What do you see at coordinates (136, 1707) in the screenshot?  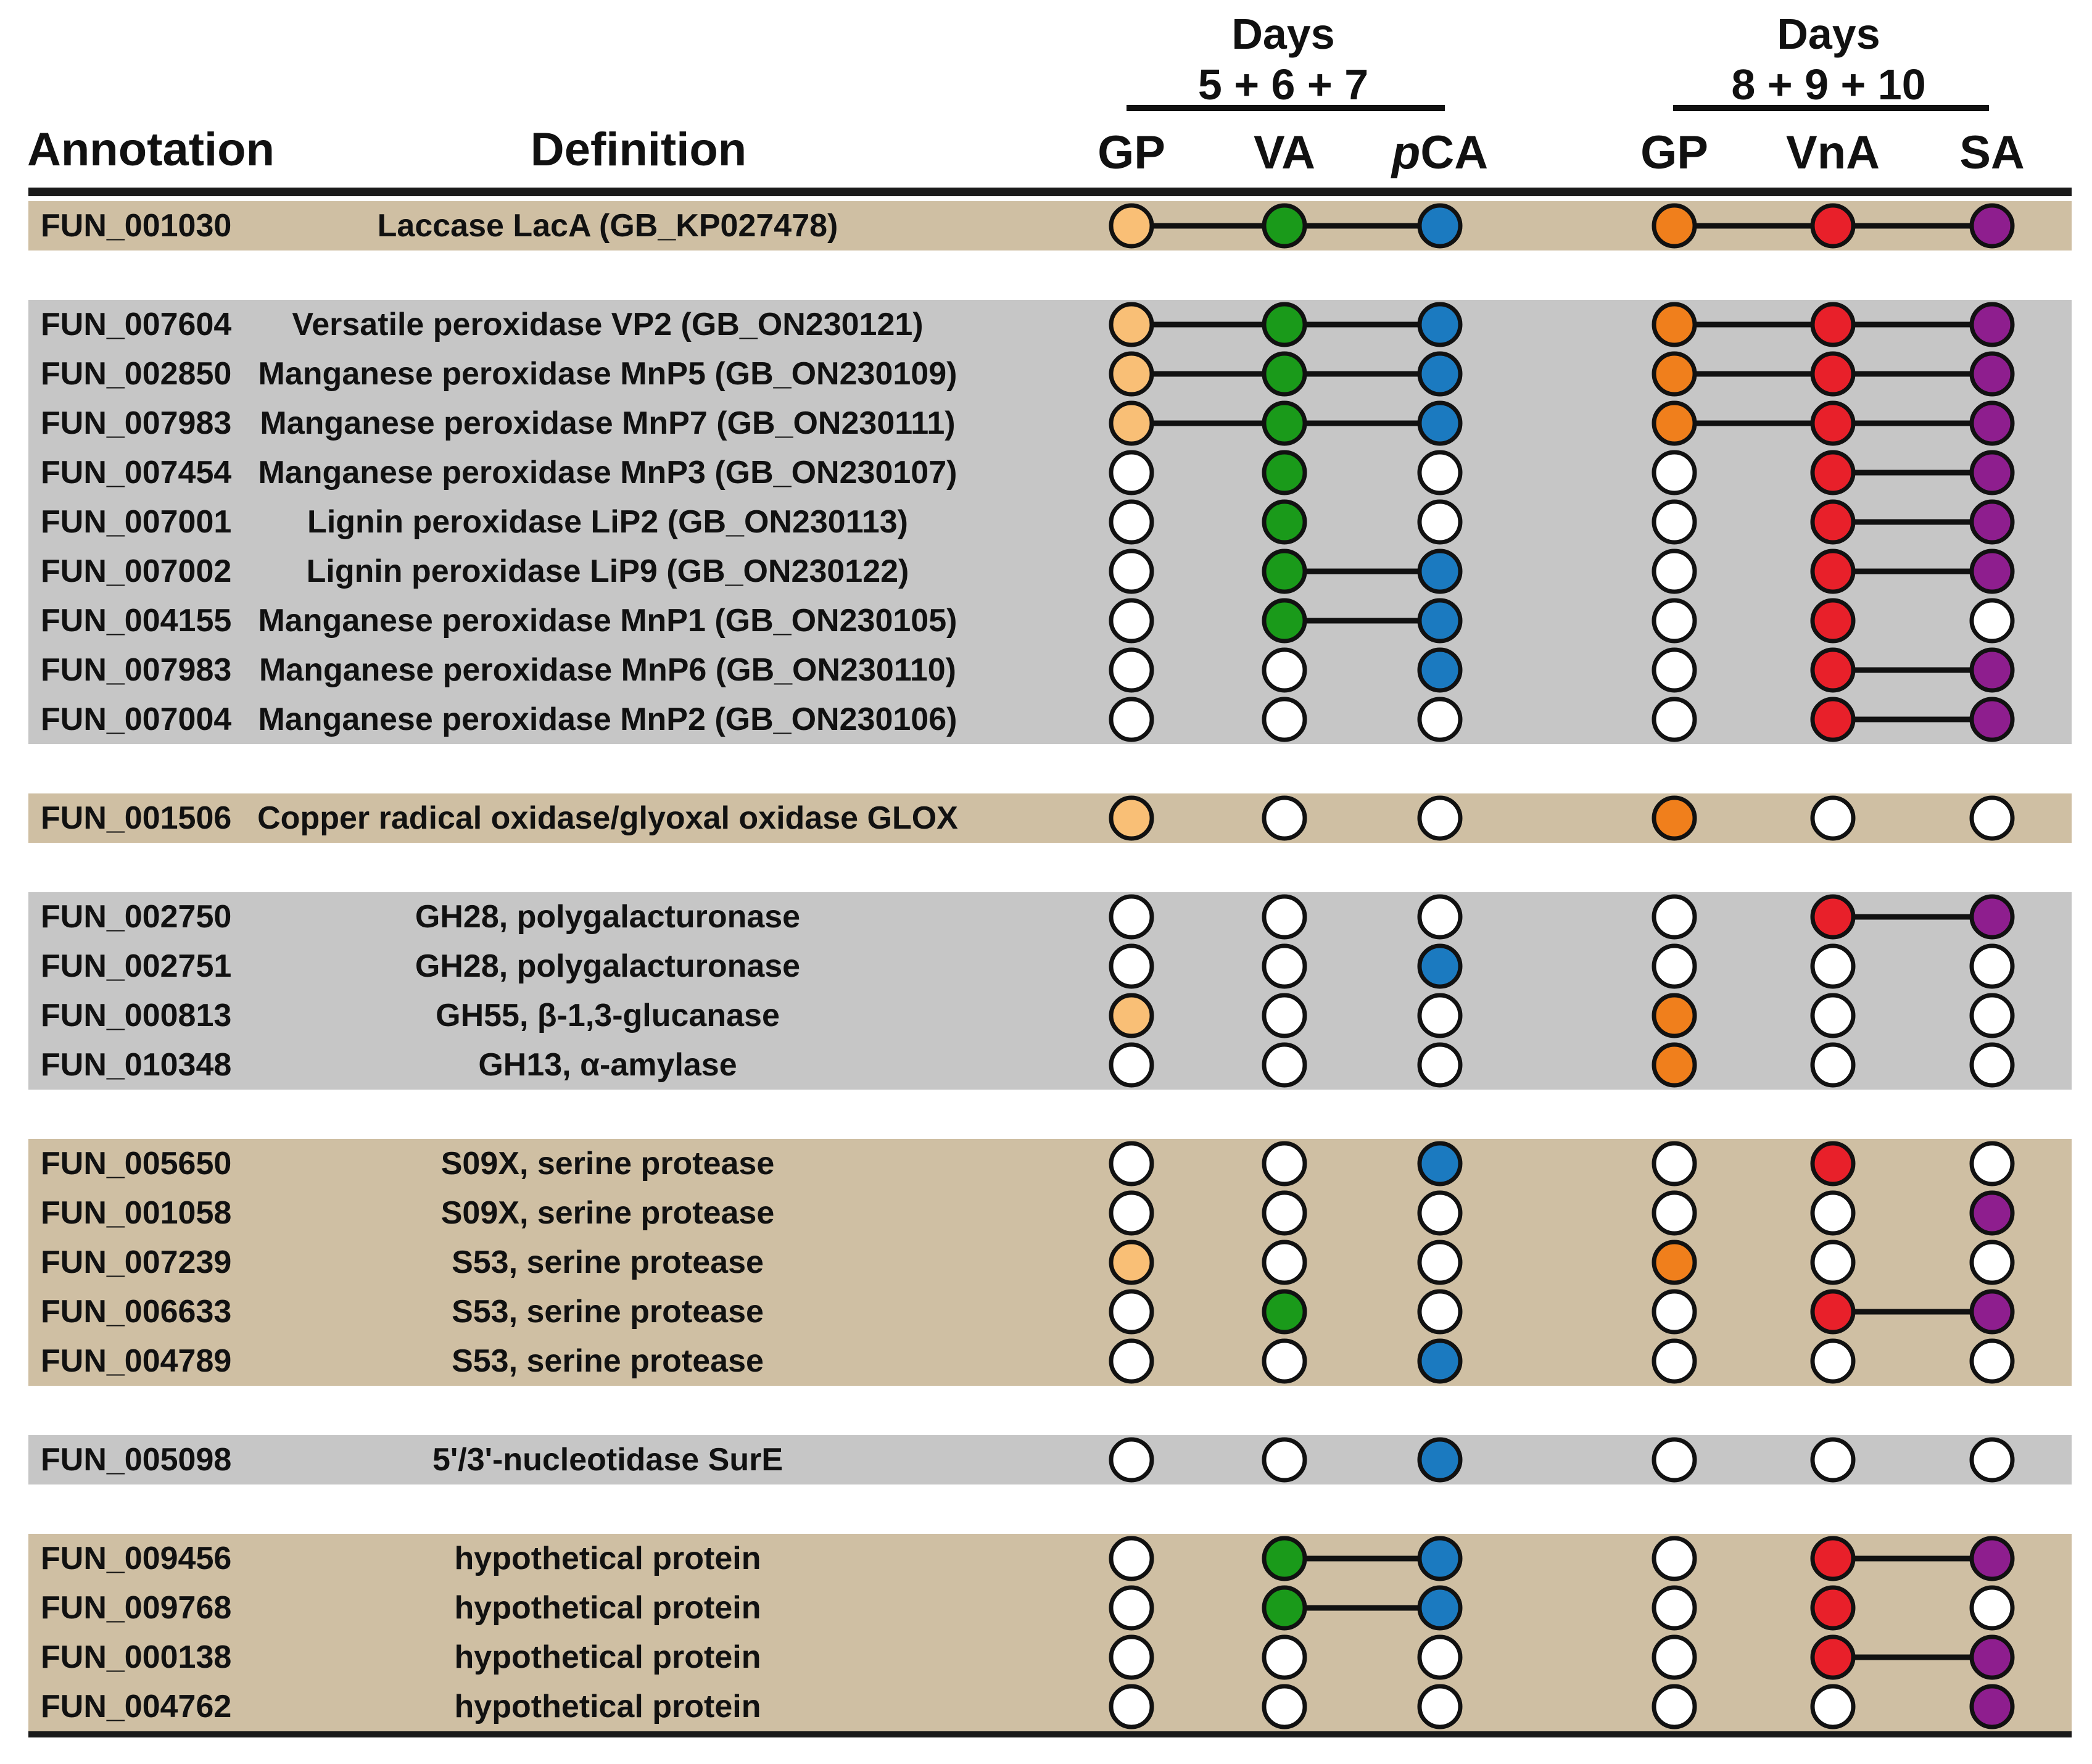 I see `annotation-cell: FUN_004762` at bounding box center [136, 1707].